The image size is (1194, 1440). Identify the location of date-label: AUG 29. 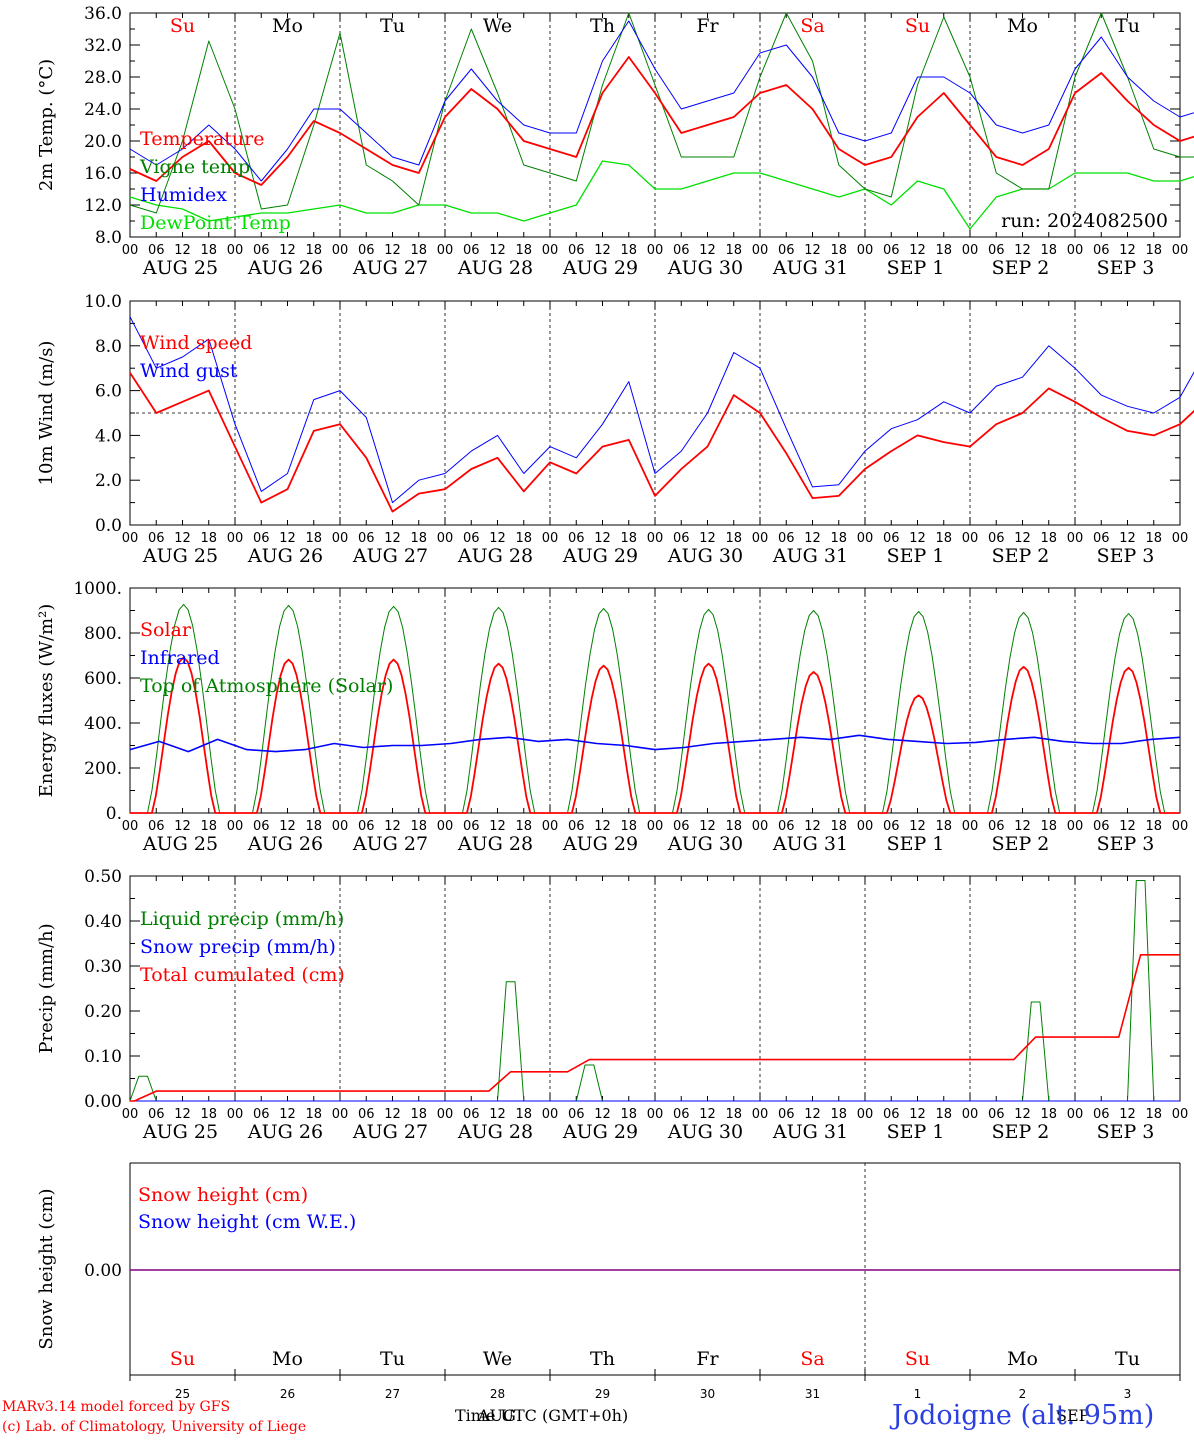
(600, 1132).